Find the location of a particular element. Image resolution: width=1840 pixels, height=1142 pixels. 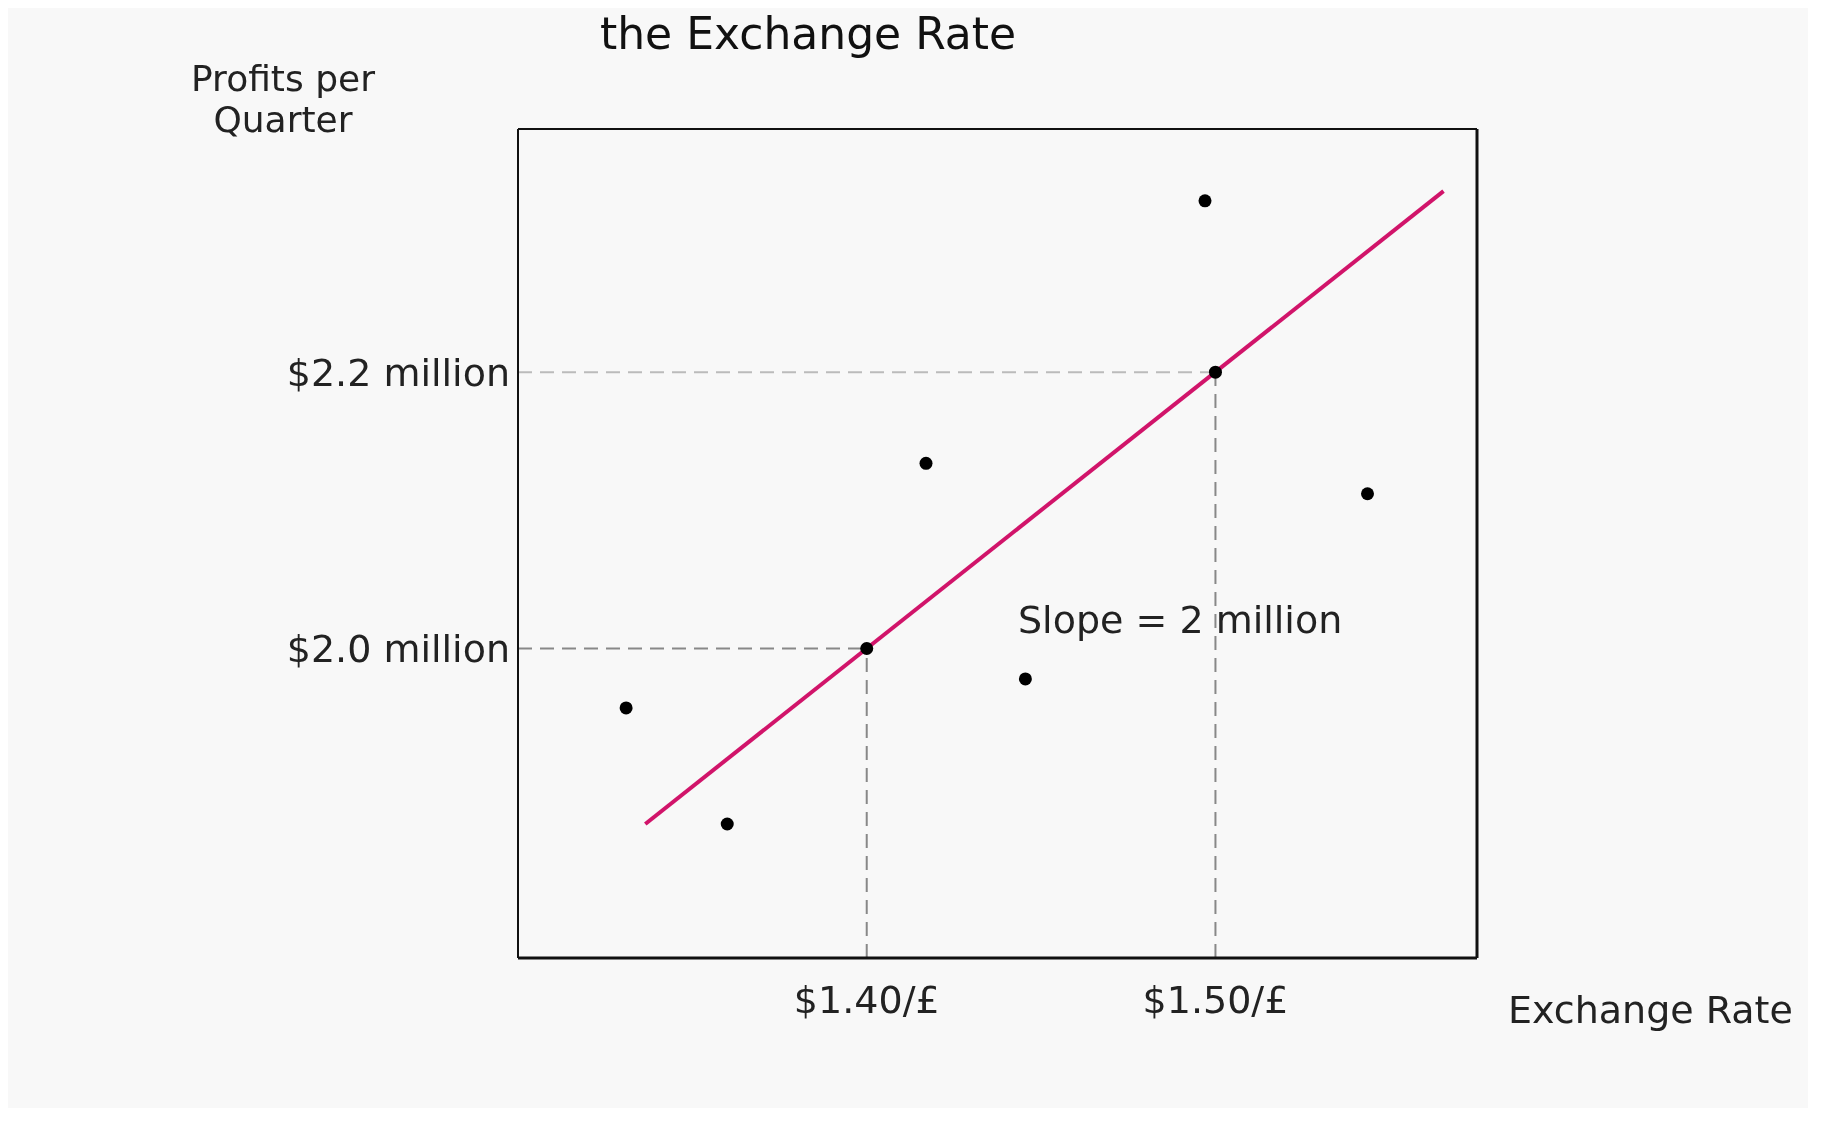

x-tick-label: $1.40/£ is located at coordinates (866, 999).